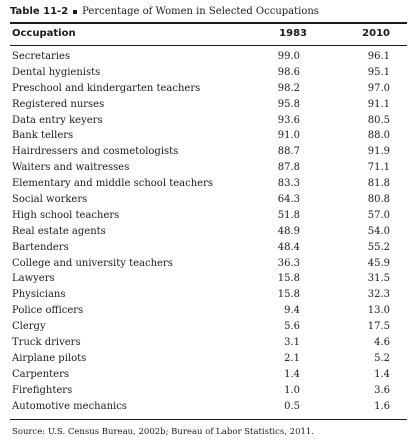 This screenshot has width=417, height=448. Describe the element at coordinates (44, 33) in the screenshot. I see `column-header-occupation: Occupation` at that location.